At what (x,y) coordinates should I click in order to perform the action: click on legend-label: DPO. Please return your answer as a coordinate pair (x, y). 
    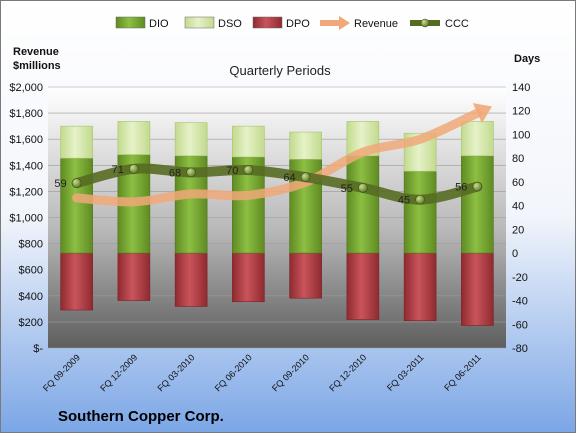
    Looking at the image, I should click on (298, 24).